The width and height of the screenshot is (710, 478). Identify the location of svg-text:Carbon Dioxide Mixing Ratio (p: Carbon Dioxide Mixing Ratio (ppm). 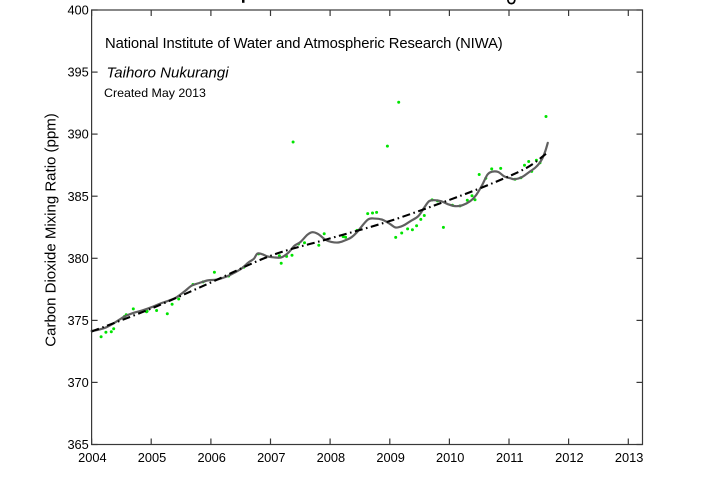
(51, 229).